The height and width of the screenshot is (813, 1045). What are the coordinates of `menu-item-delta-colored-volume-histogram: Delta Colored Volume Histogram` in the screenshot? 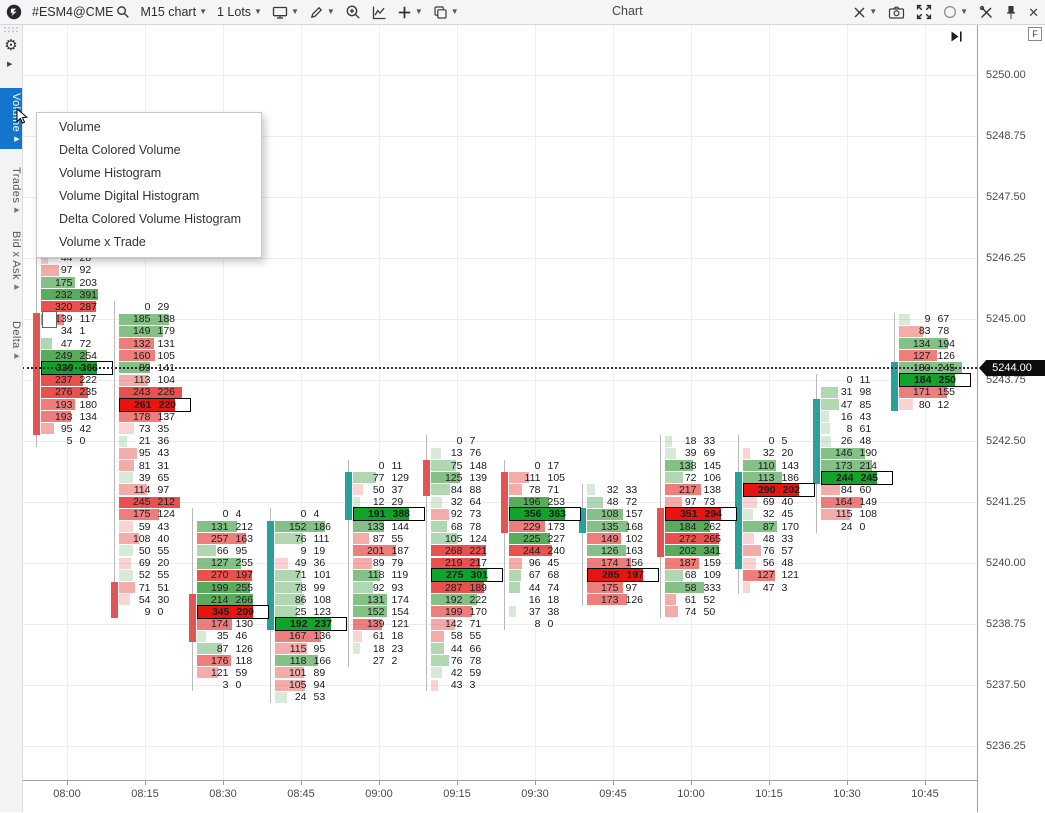 It's located at (150, 219).